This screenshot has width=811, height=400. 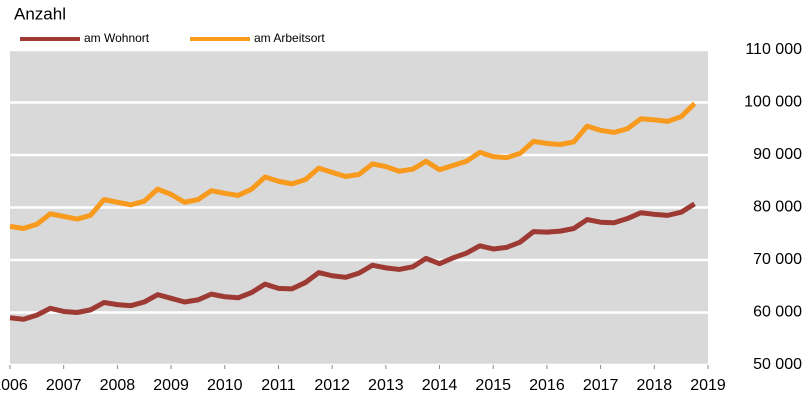 I want to click on x-tick-label: 2012, so click(x=332, y=385).